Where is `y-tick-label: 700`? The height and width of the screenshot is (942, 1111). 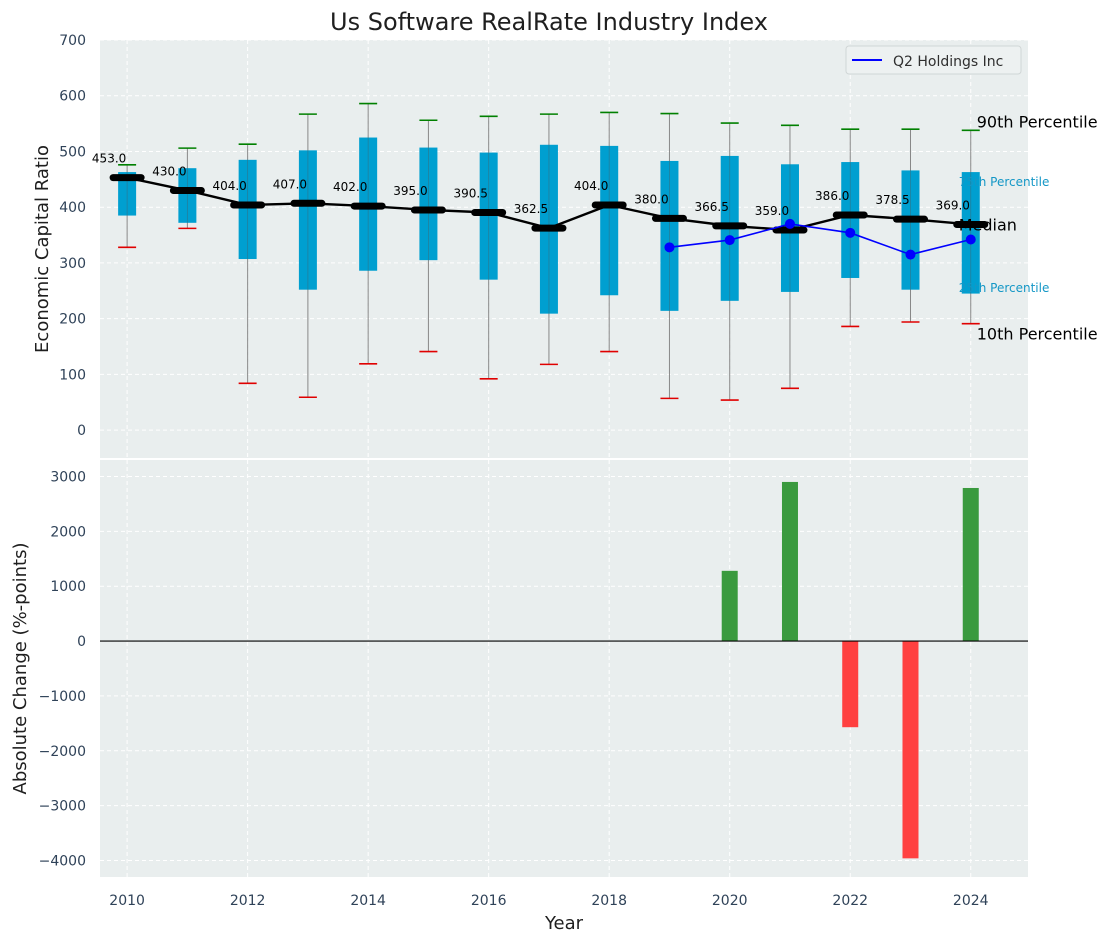
y-tick-label: 700 is located at coordinates (72, 41).